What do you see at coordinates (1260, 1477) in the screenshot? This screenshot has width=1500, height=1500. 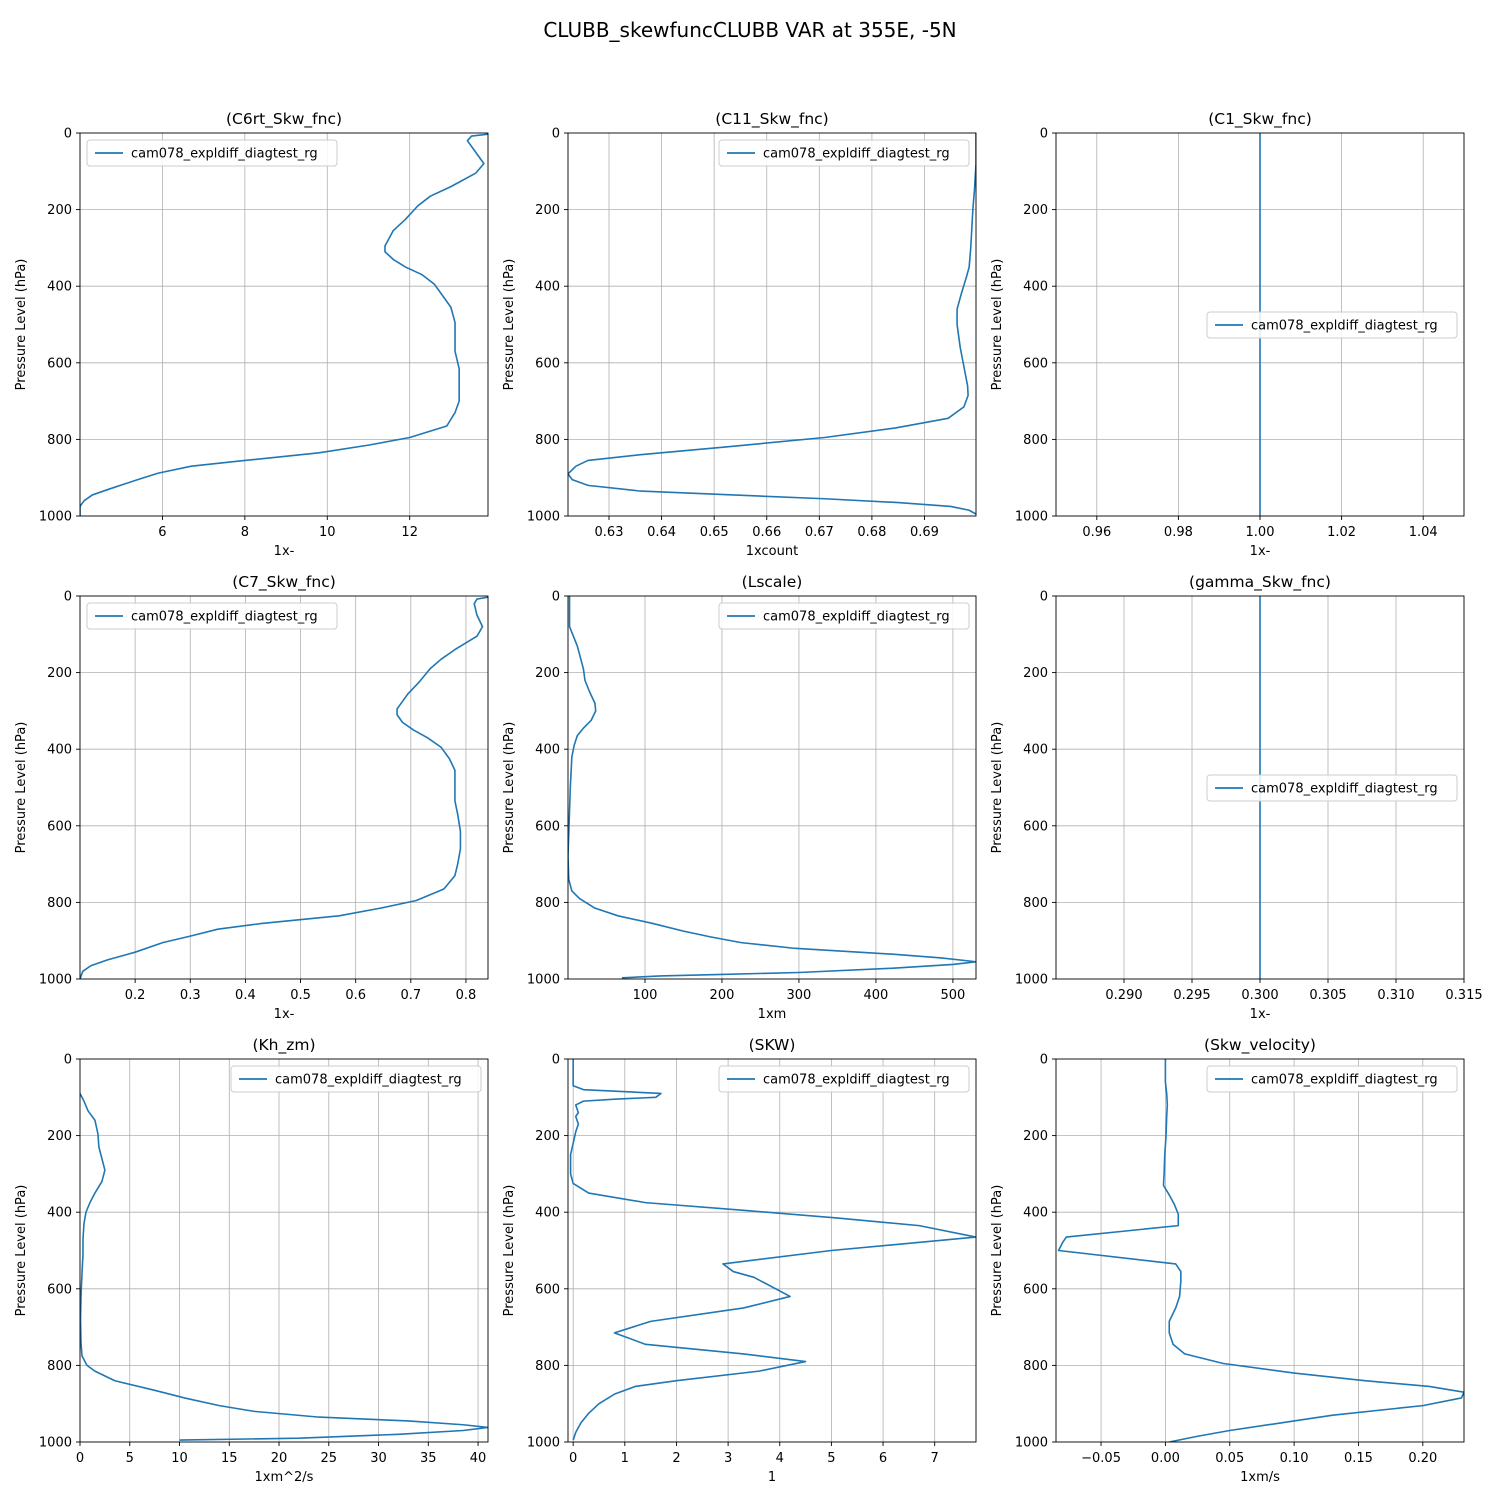 I see `x-axis-label: 1xm/s` at bounding box center [1260, 1477].